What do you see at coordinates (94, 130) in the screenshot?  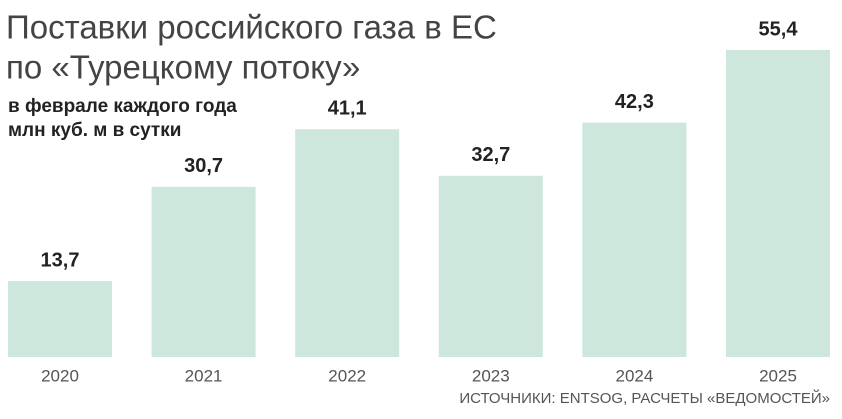 I see `chart-subtitle: млн куб. м в сутки` at bounding box center [94, 130].